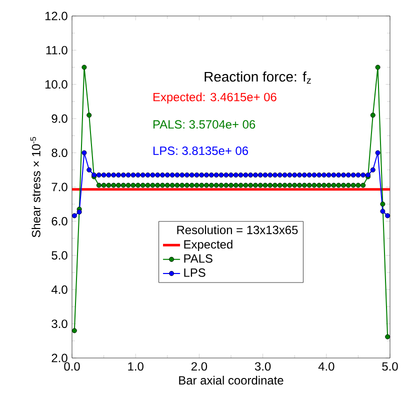 Image resolution: width=403 pixels, height=402 pixels. What do you see at coordinates (204, 124) in the screenshot?
I see `annotation: PALS: 3.5704e+ 06` at bounding box center [204, 124].